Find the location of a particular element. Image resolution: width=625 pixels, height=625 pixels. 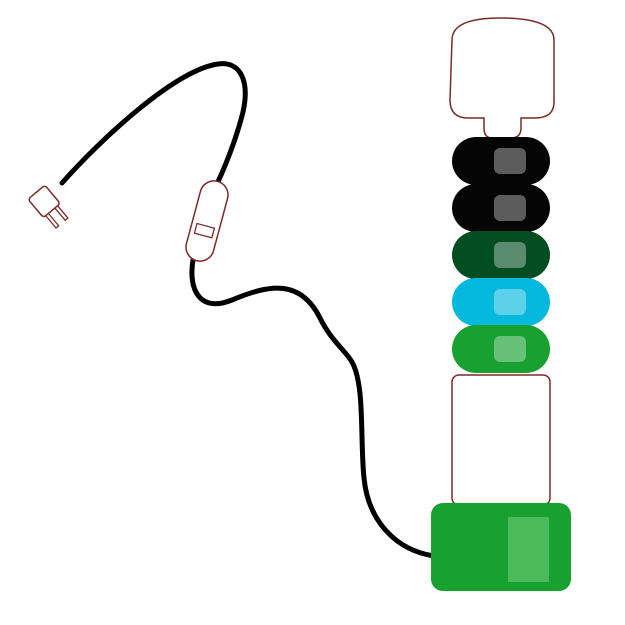

dark-green-segment is located at coordinates (501, 255).